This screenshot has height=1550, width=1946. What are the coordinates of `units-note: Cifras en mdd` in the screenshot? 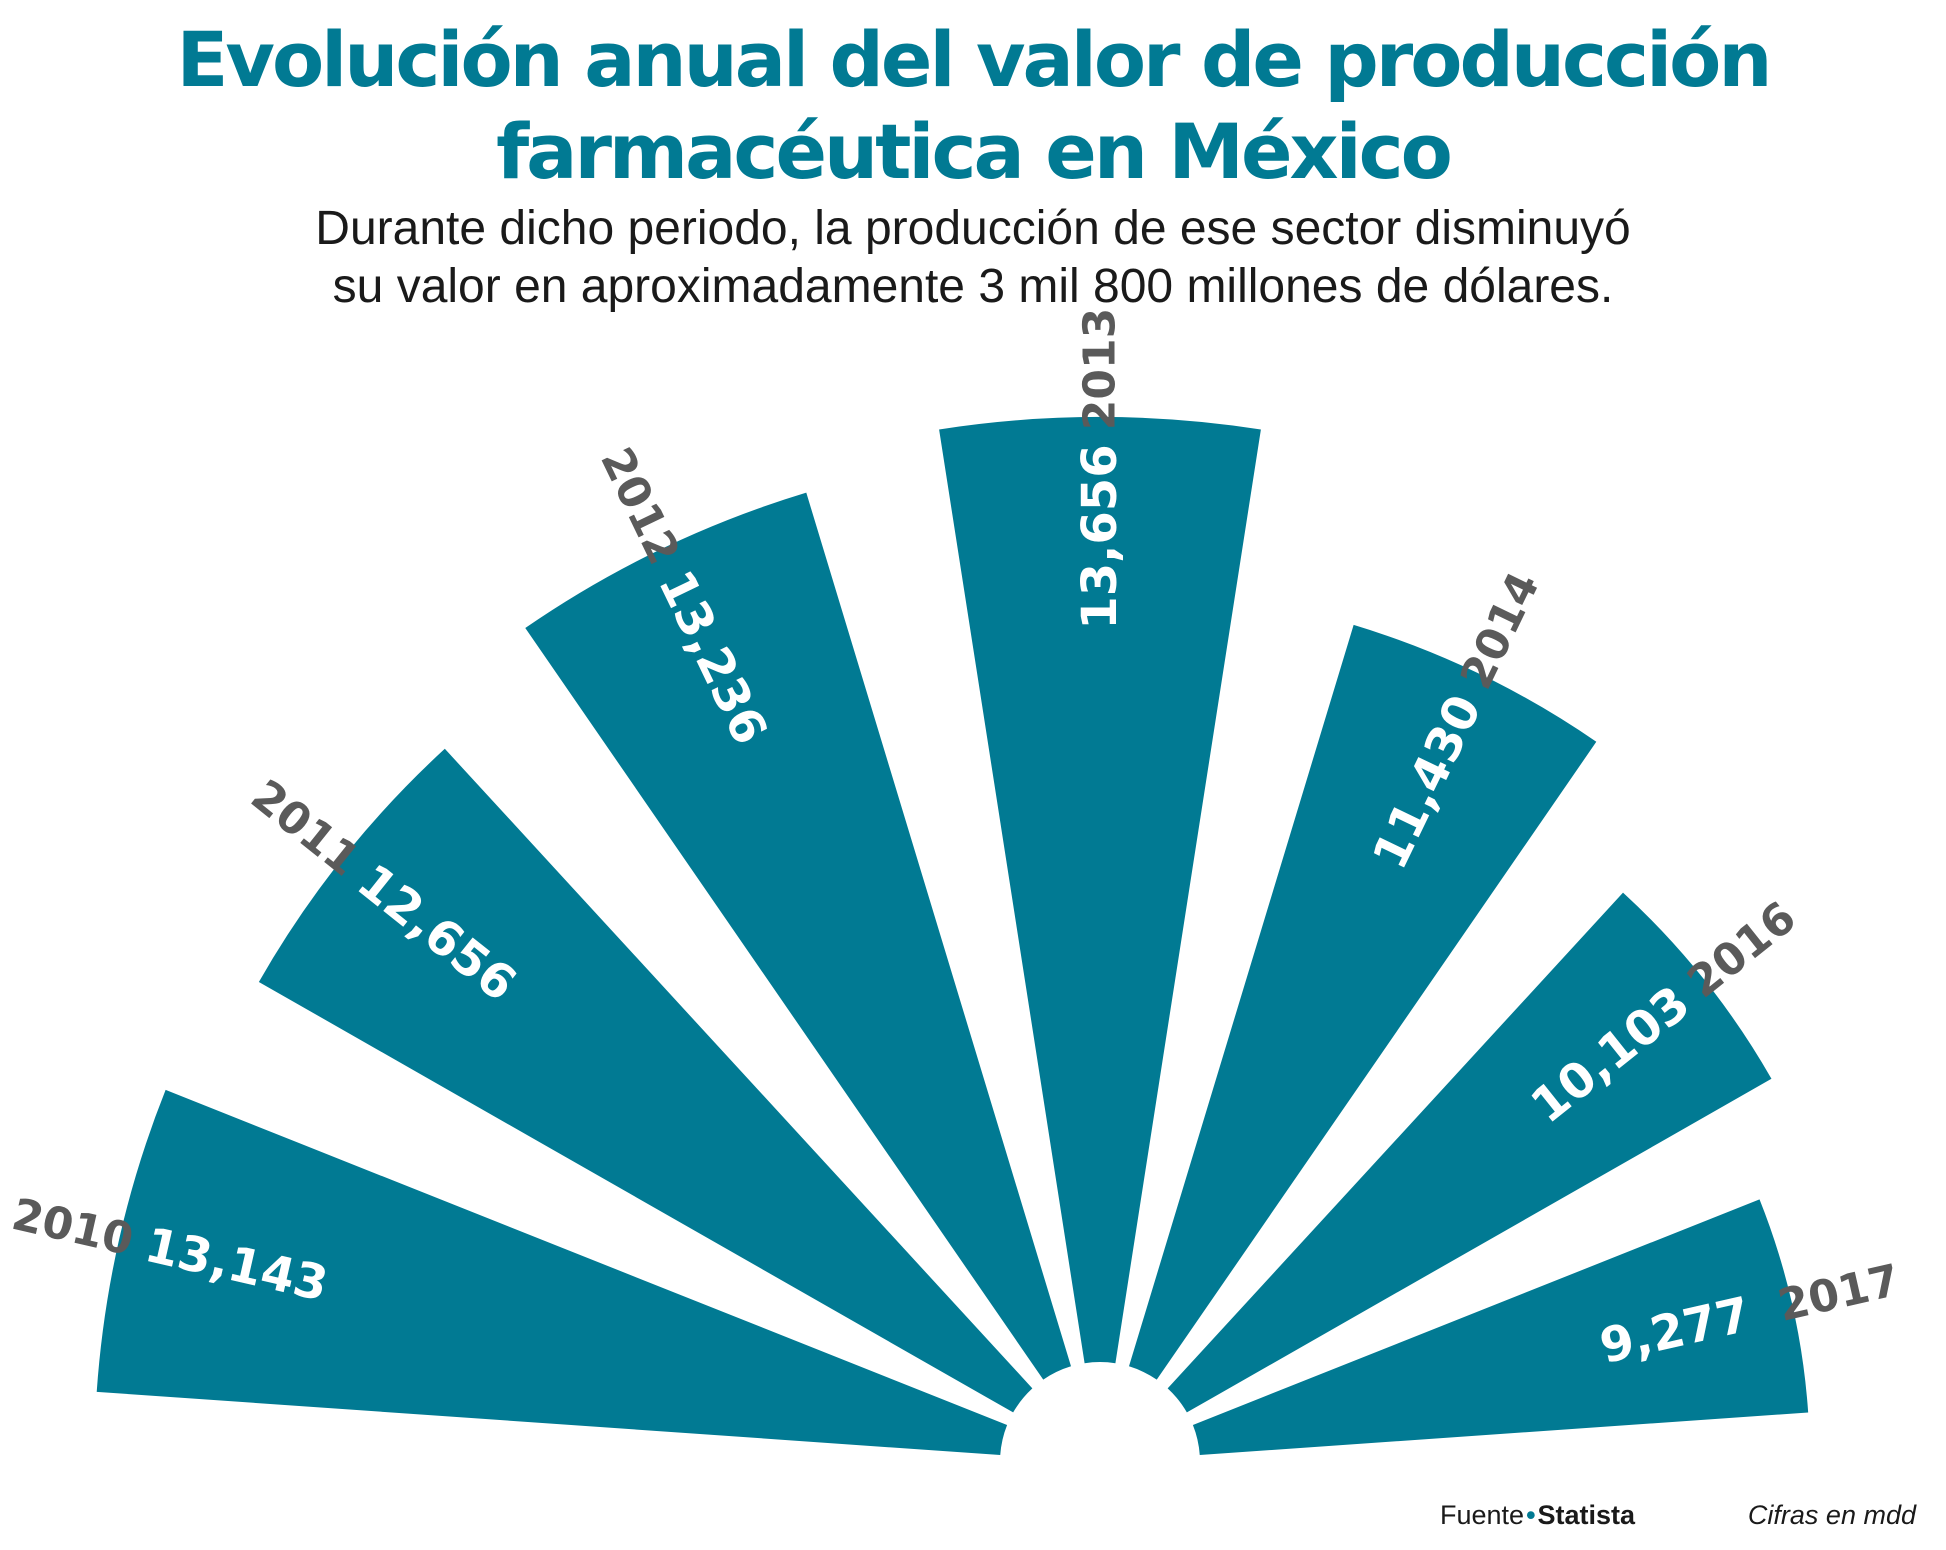 It's located at (1831, 1515).